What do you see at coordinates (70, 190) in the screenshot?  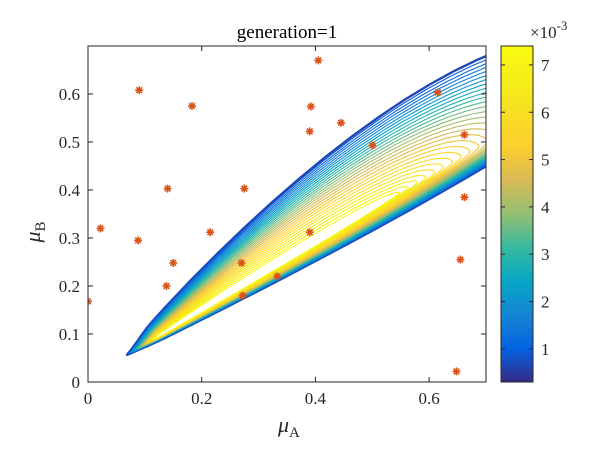 I see `y-tick-label: 0.4` at bounding box center [70, 190].